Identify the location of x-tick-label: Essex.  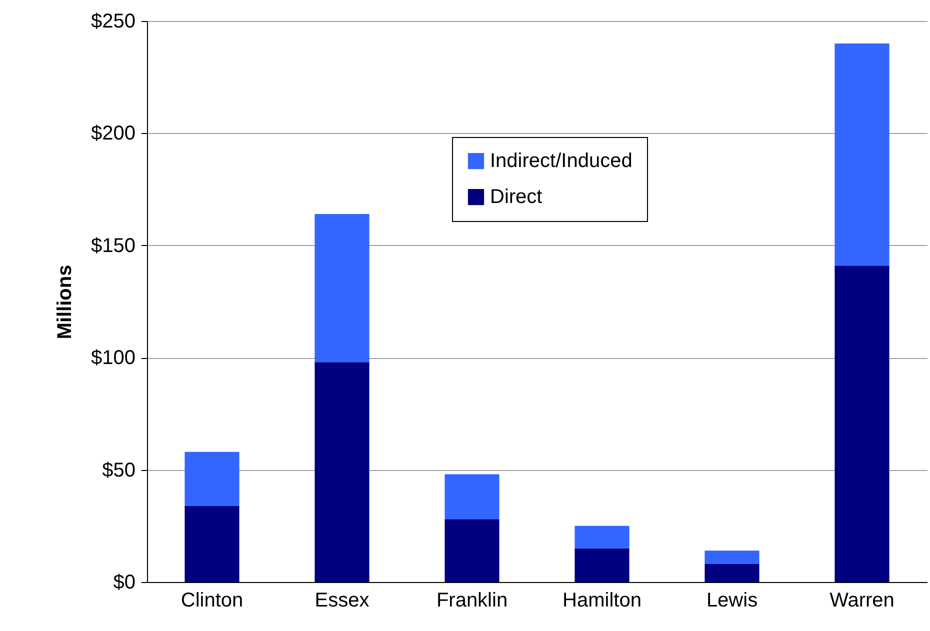
(342, 601).